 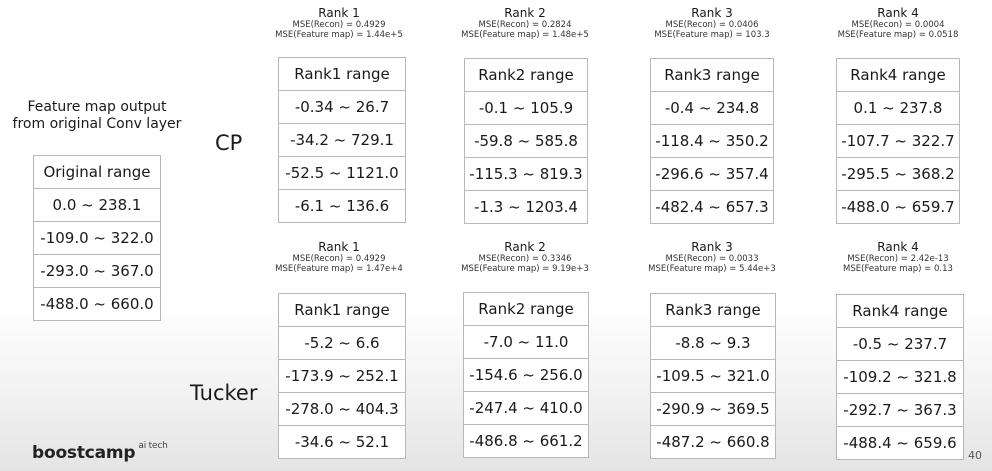 What do you see at coordinates (898, 206) in the screenshot?
I see `range-cell: -488.0 ~ 659.7` at bounding box center [898, 206].